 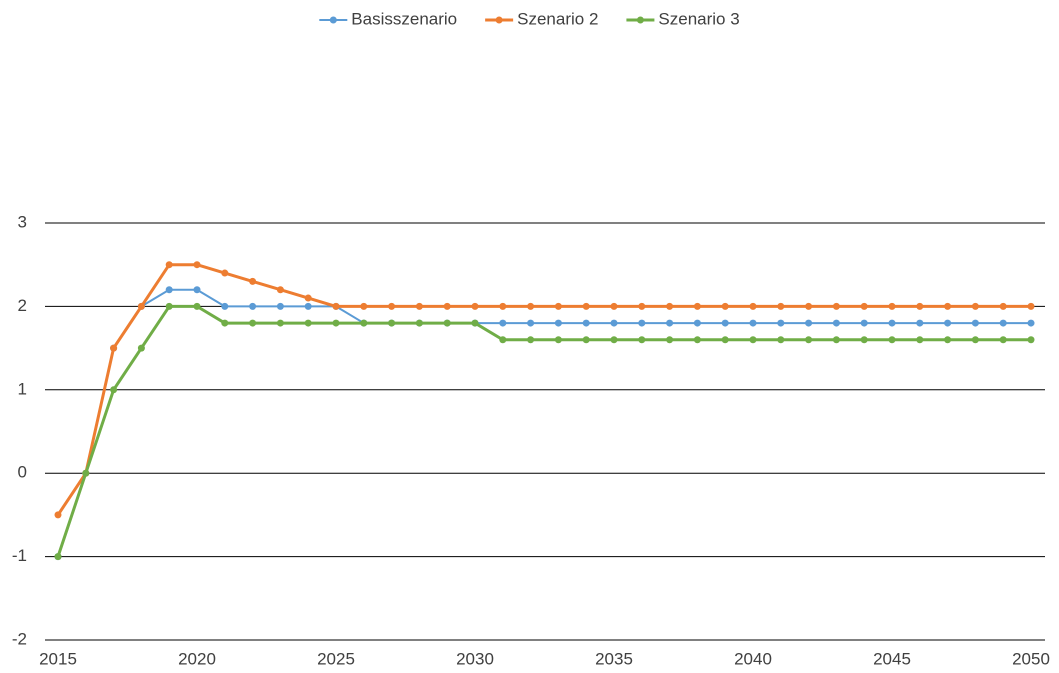 I want to click on x-tick-label: 2020, so click(x=197, y=658).